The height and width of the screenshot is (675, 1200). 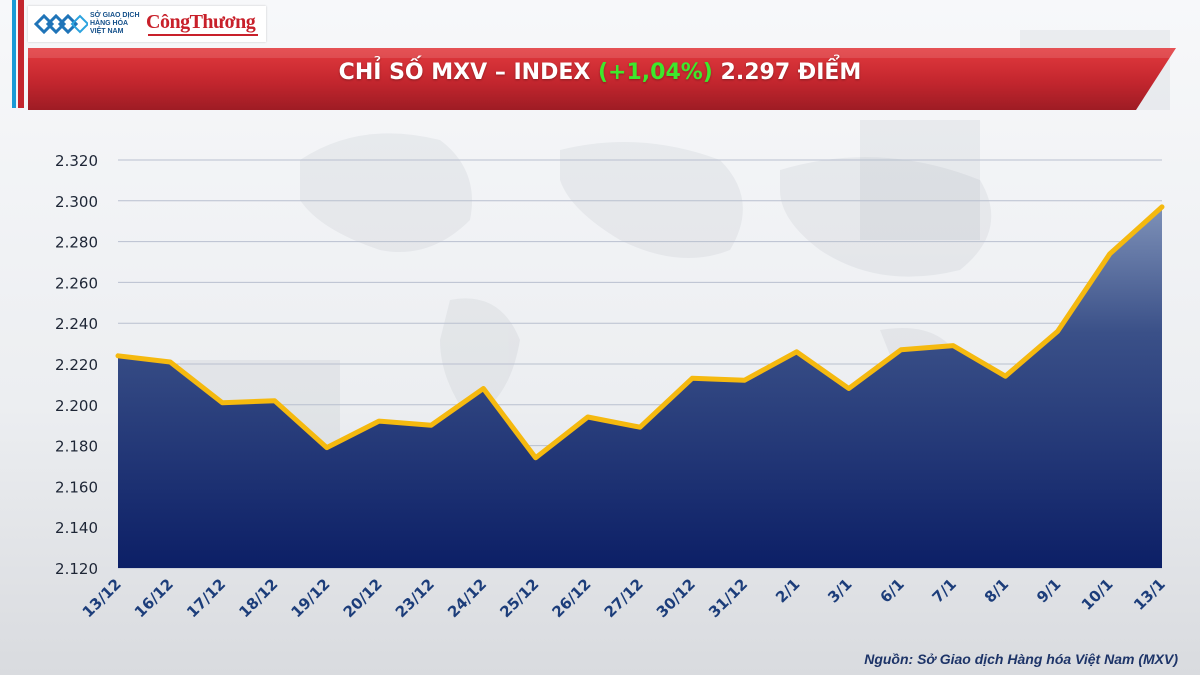 What do you see at coordinates (76, 528) in the screenshot?
I see `y-tick-label: 2.140` at bounding box center [76, 528].